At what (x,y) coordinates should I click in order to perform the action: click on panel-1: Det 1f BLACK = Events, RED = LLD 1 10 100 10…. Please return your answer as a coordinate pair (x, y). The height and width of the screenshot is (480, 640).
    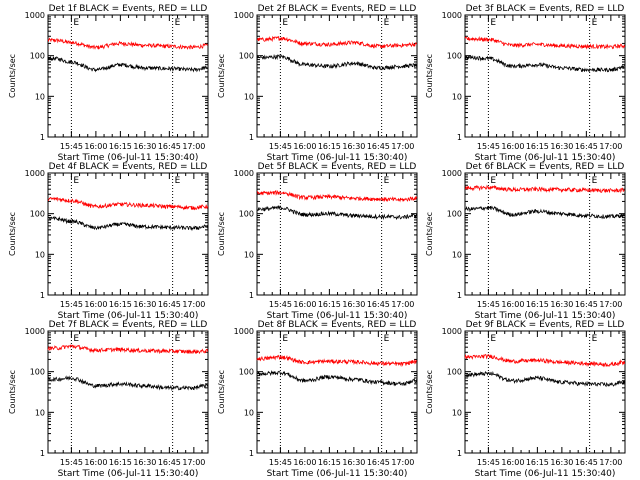
    Looking at the image, I should click on (108, 83).